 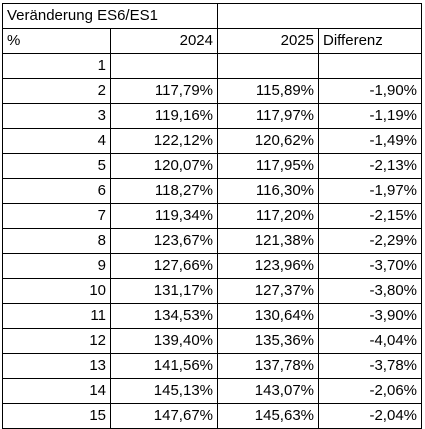 What do you see at coordinates (268, 116) in the screenshot?
I see `value-2025-cell: 117,97%` at bounding box center [268, 116].